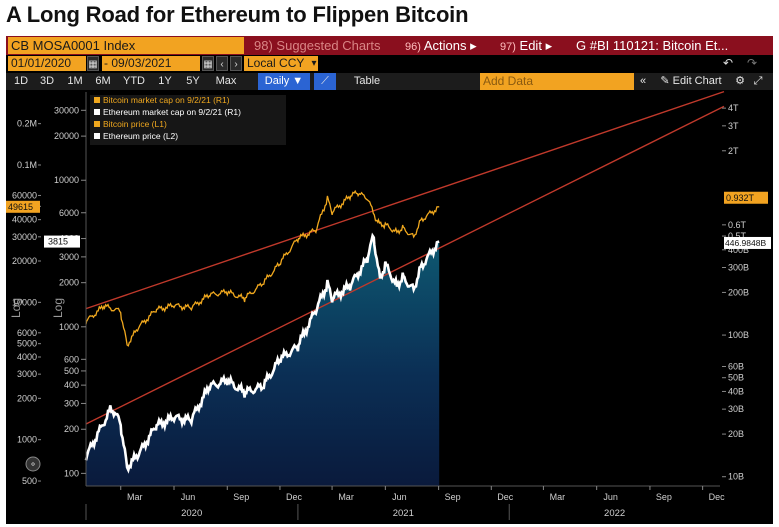 Image resolution: width=779 pixels, height=527 pixels. What do you see at coordinates (666, 81) in the screenshot?
I see `pencil-icon: ✎` at bounding box center [666, 81].